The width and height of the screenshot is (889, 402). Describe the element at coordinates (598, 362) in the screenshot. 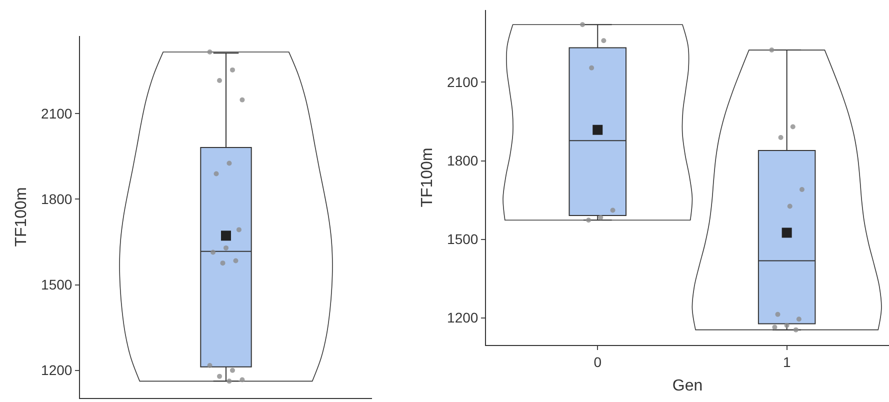

I see `x-tick-label: 0` at that location.